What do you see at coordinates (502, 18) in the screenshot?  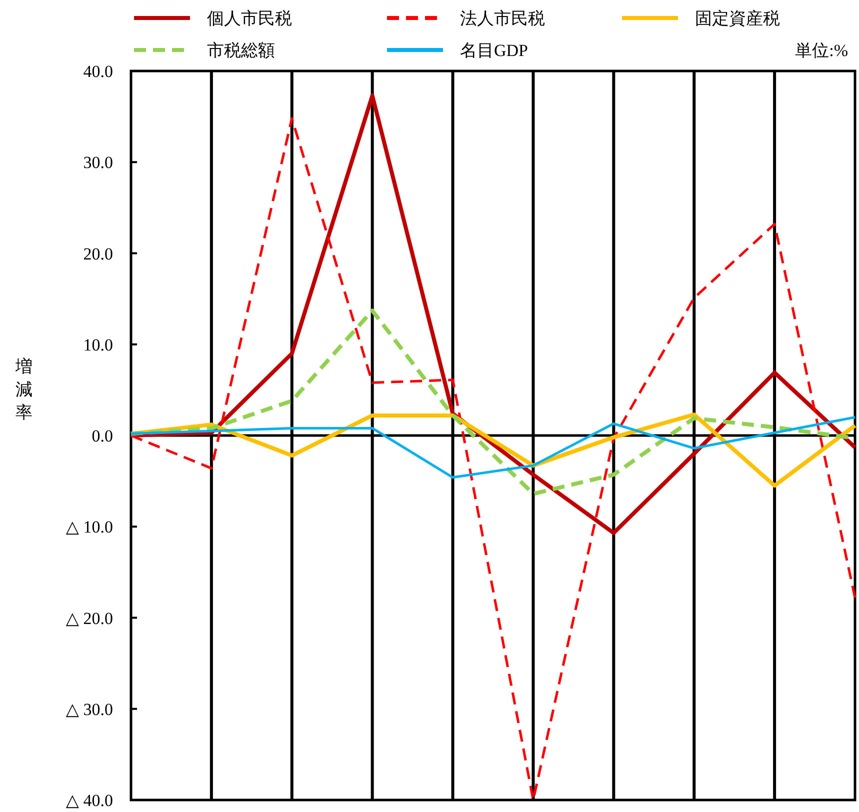 I see `legend-label: 法人市民税` at bounding box center [502, 18].